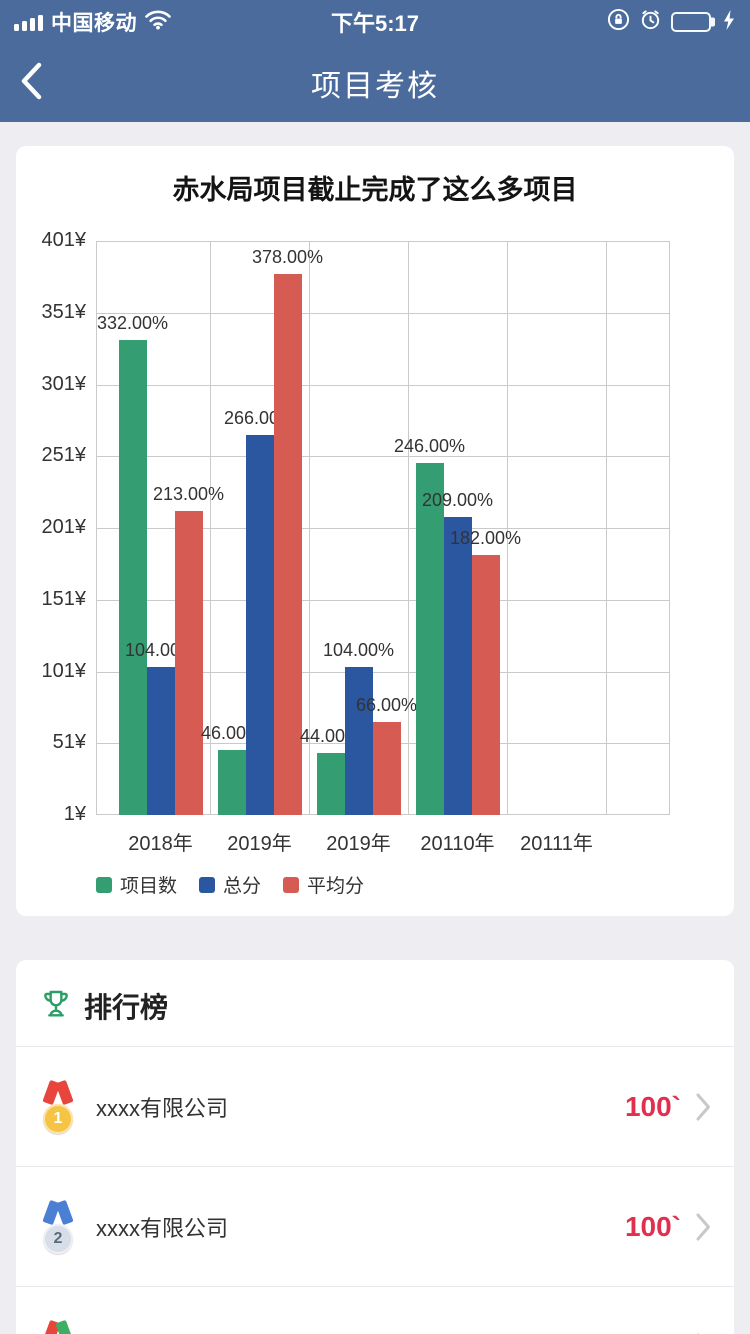 This screenshot has width=750, height=1334. I want to click on trophy-icon, so click(56, 1006).